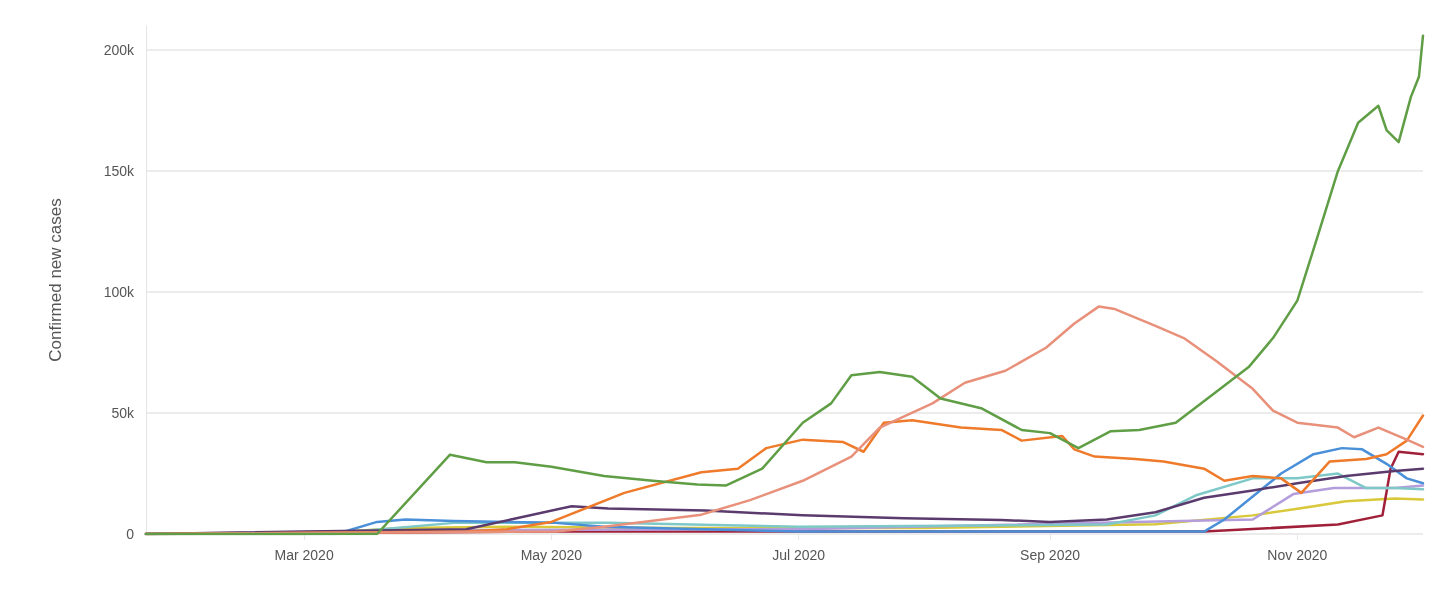 The width and height of the screenshot is (1433, 604). I want to click on x-tick-label: Jul 2020, so click(799, 555).